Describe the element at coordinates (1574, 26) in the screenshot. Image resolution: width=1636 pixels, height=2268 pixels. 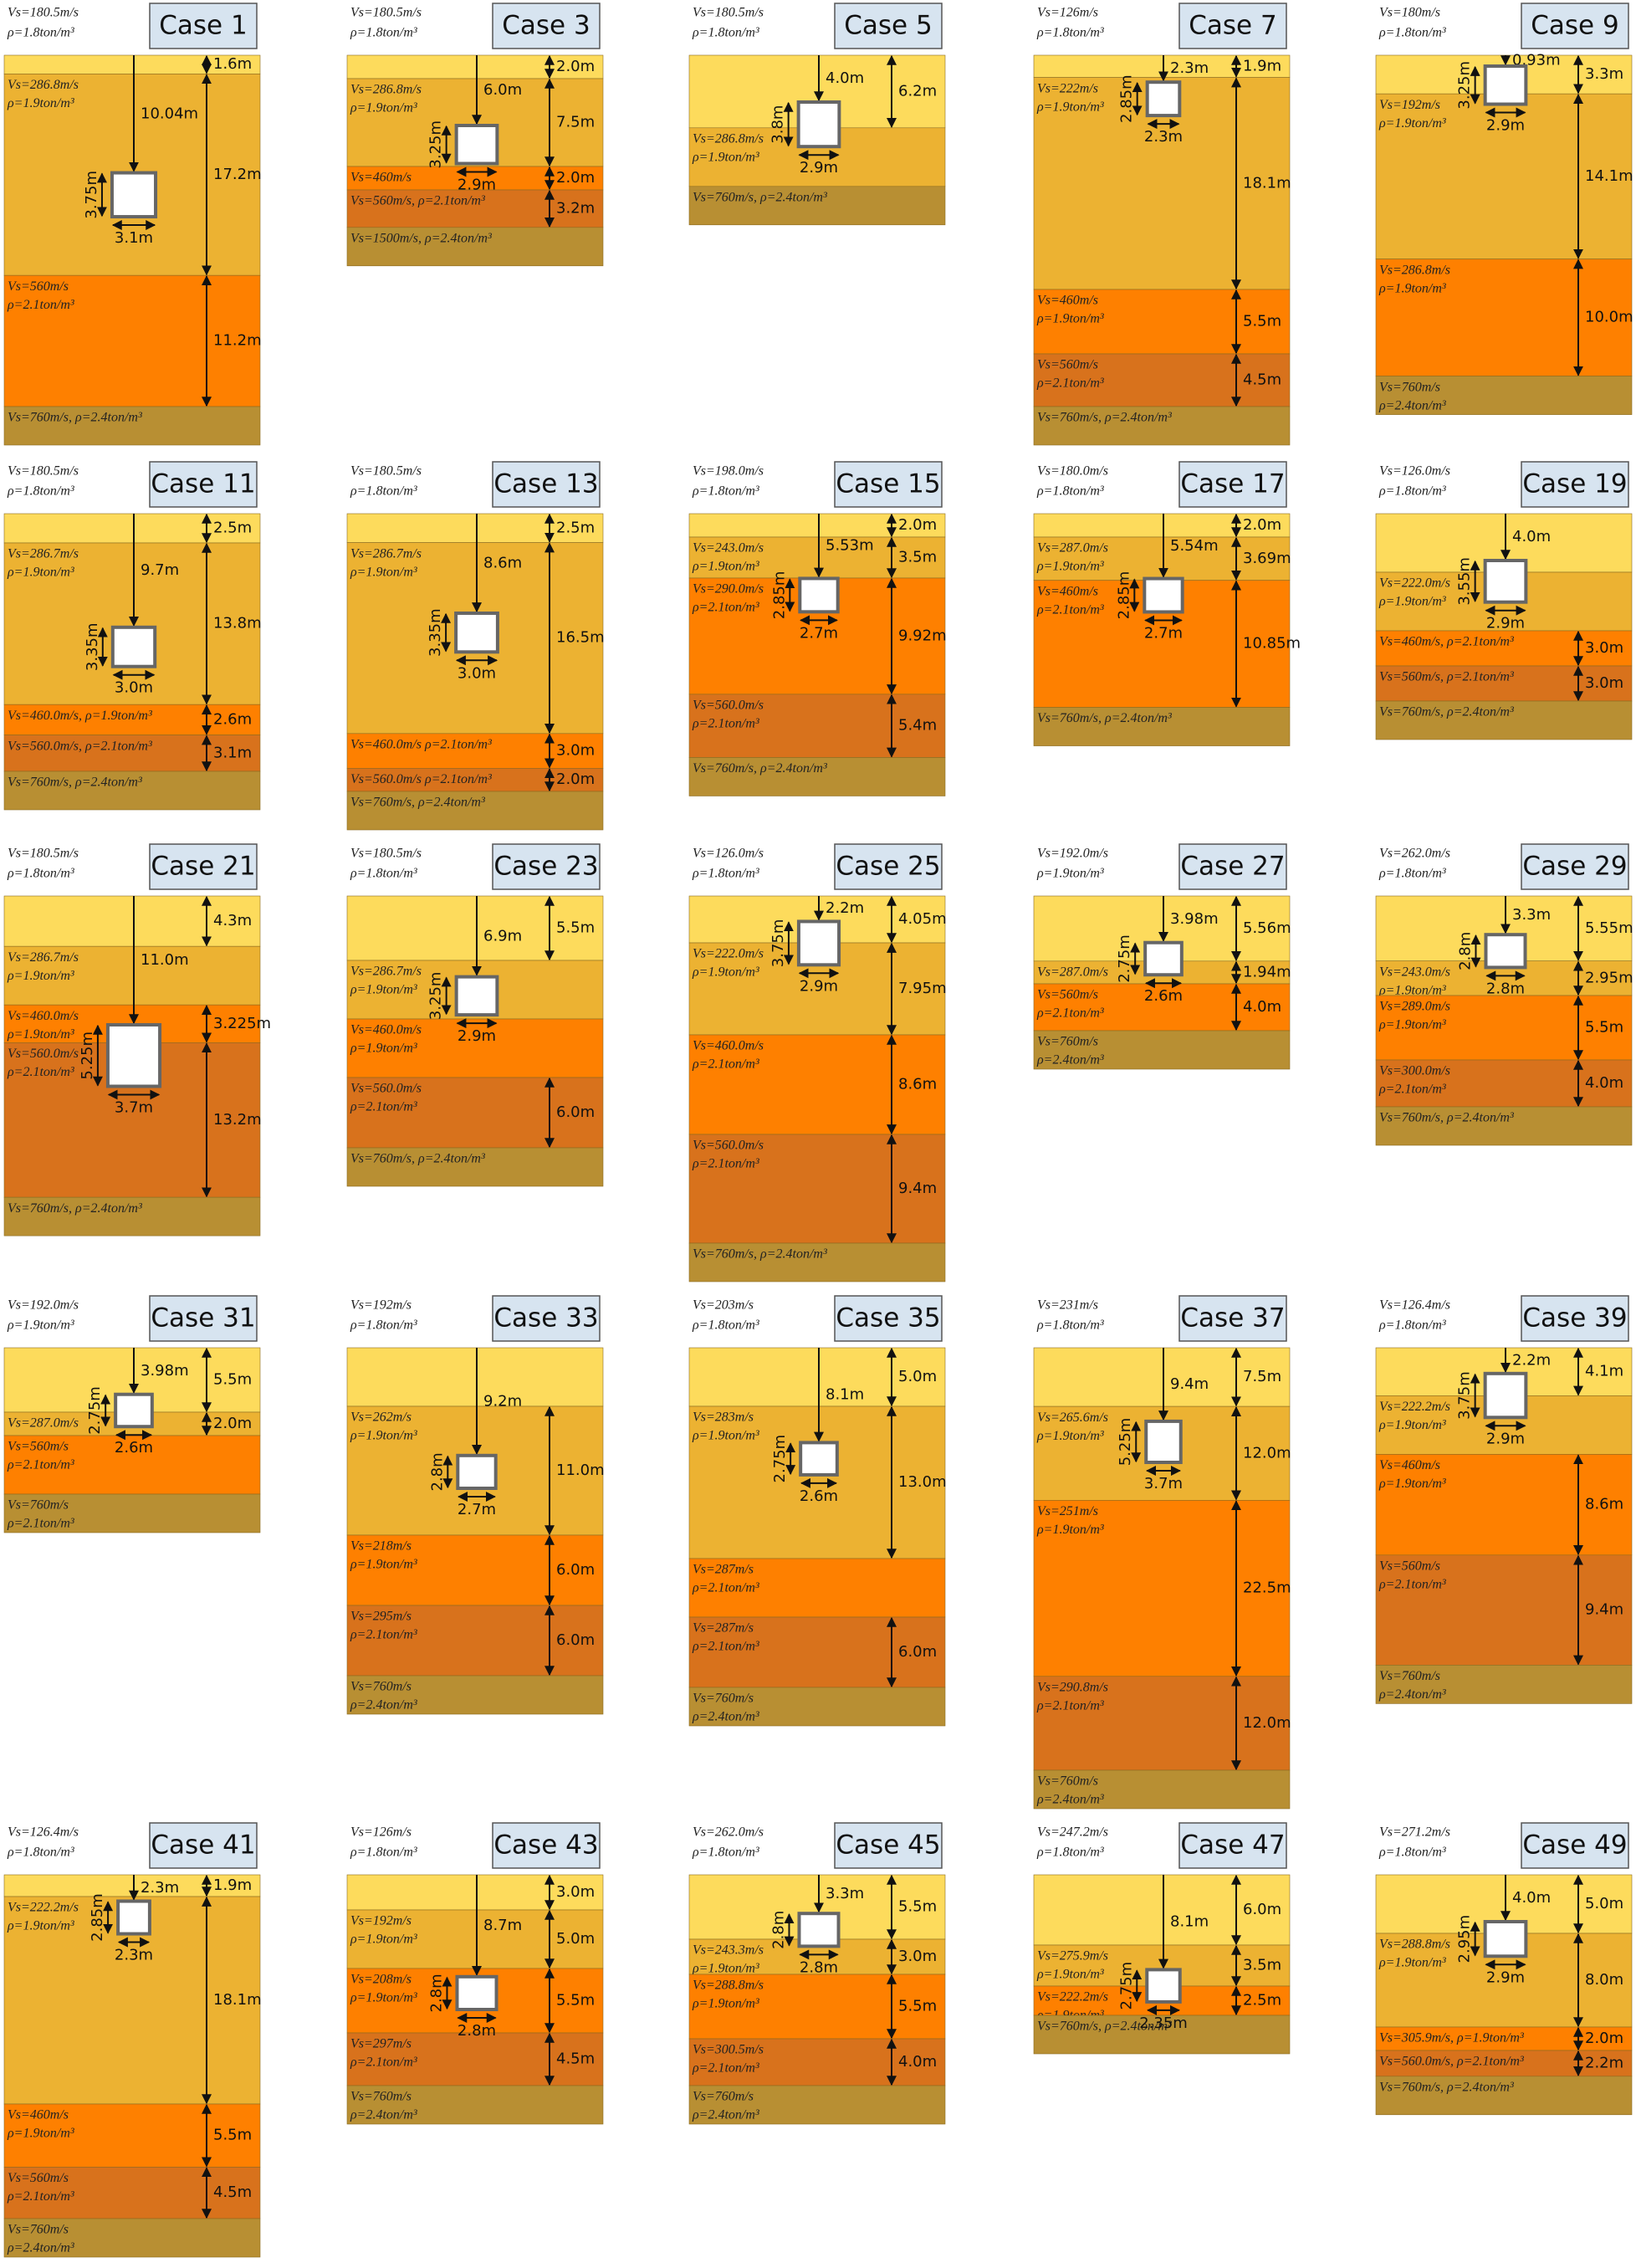
I see `case-title: Case 9` at that location.